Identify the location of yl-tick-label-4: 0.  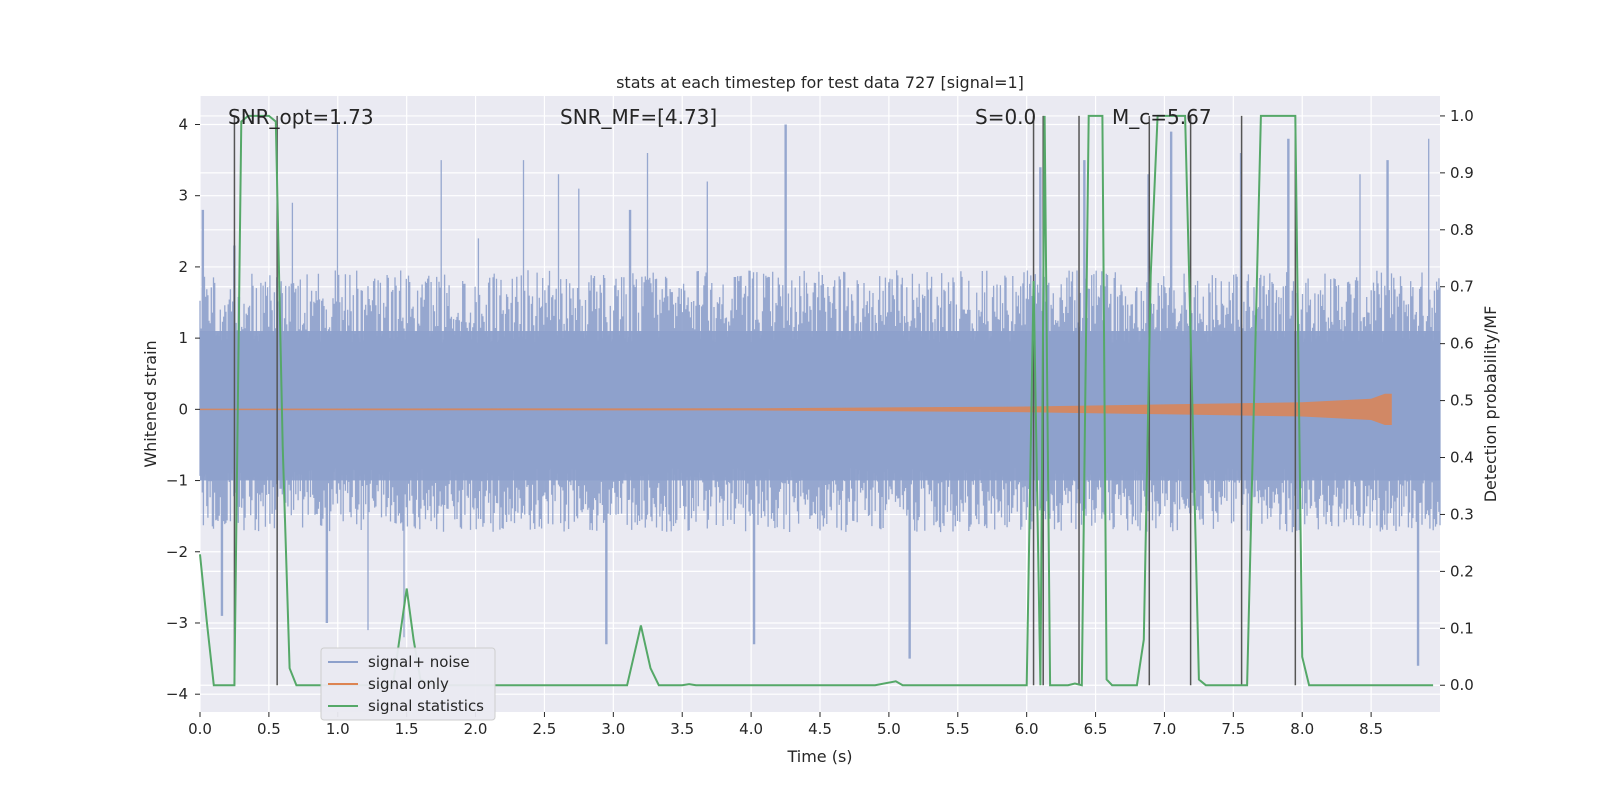
(183, 409).